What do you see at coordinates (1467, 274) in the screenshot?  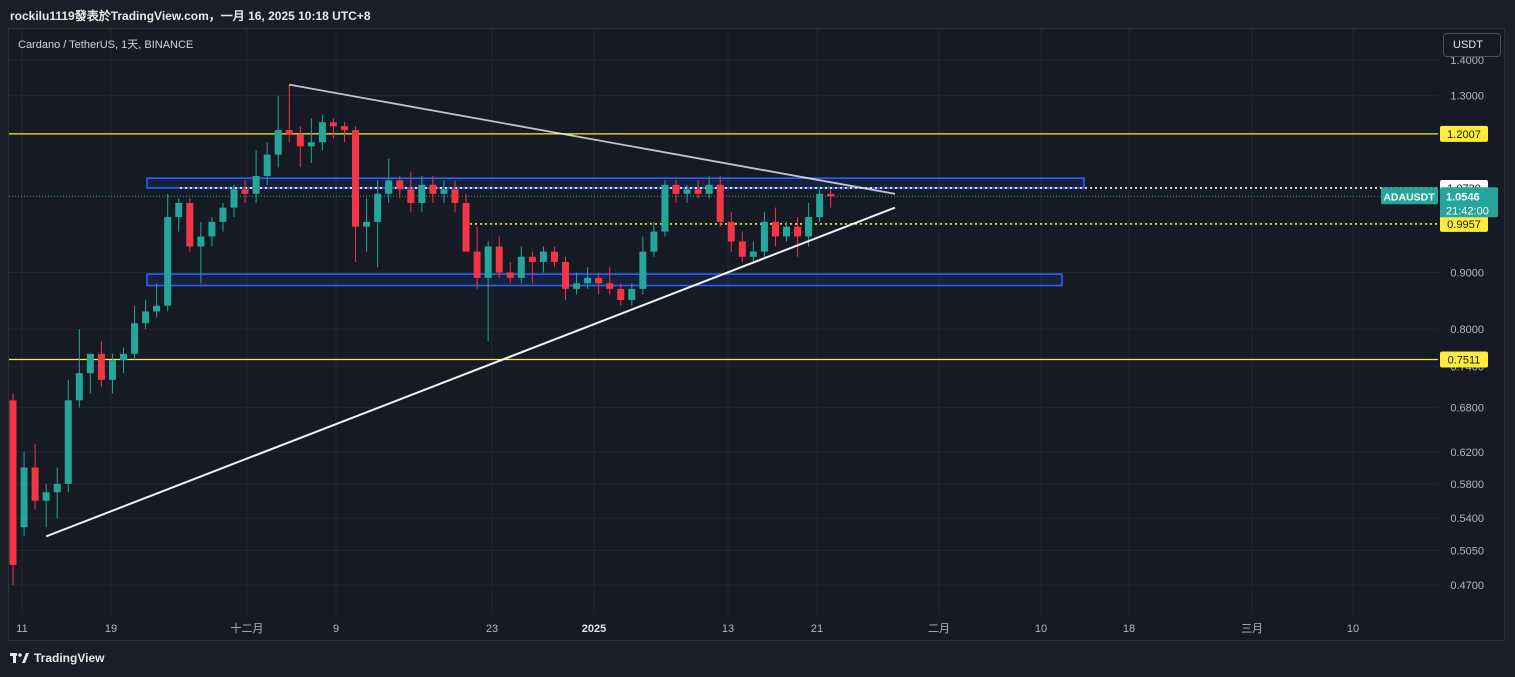 I see `y-tick-label: 0.9000` at bounding box center [1467, 274].